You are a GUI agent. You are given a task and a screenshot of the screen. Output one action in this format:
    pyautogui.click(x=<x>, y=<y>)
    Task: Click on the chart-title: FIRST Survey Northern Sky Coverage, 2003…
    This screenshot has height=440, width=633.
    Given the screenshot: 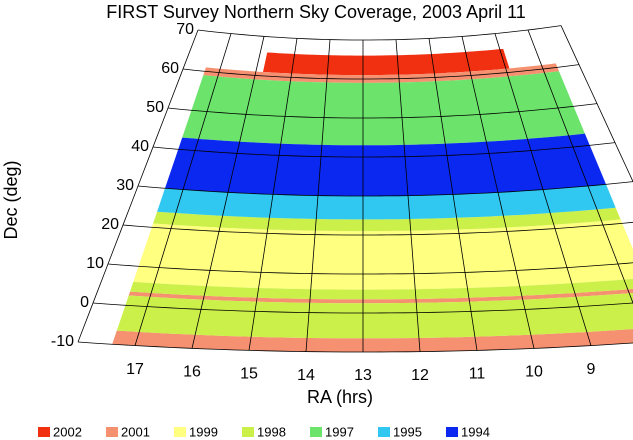 What is the action you would take?
    pyautogui.click(x=316, y=12)
    